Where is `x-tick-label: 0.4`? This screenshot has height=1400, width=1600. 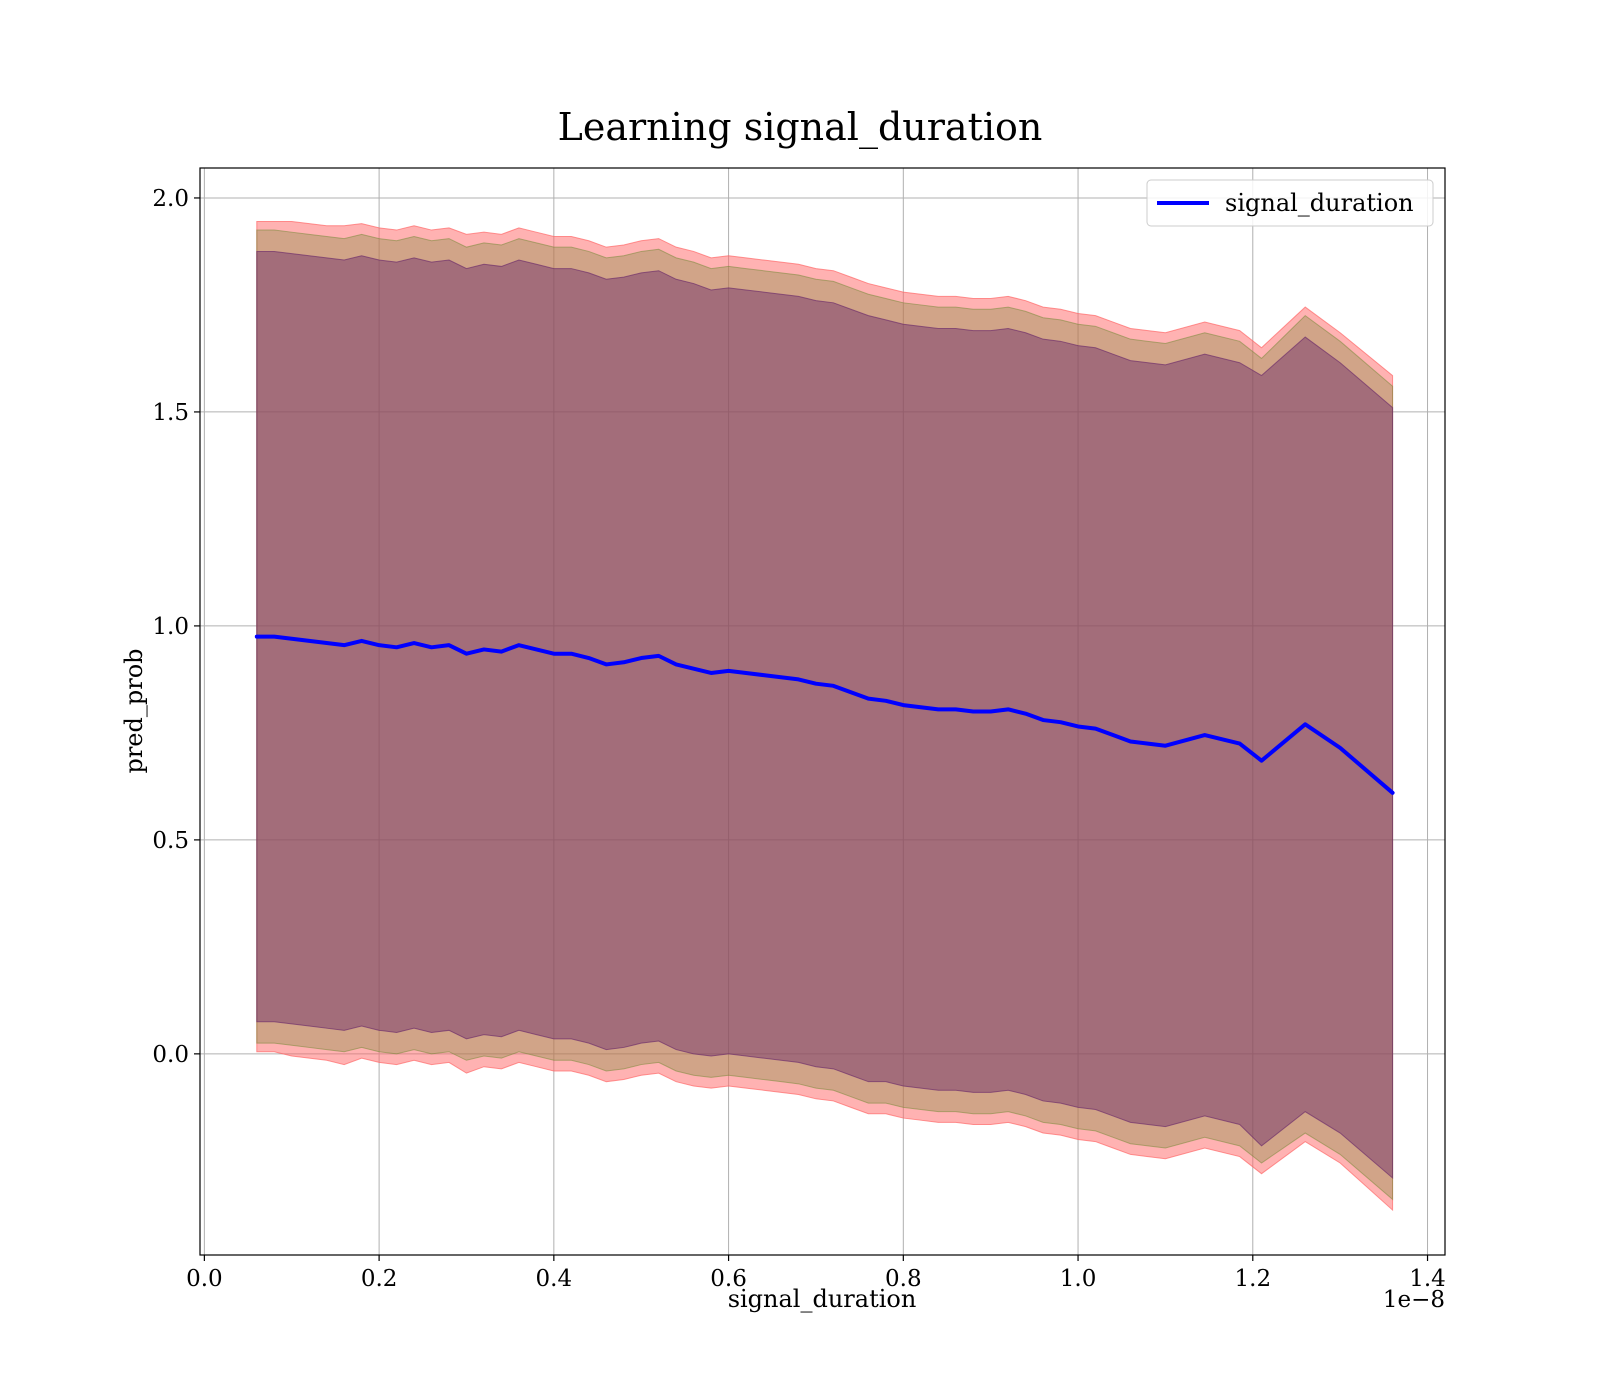
x-tick-label: 0.4 is located at coordinates (554, 1279).